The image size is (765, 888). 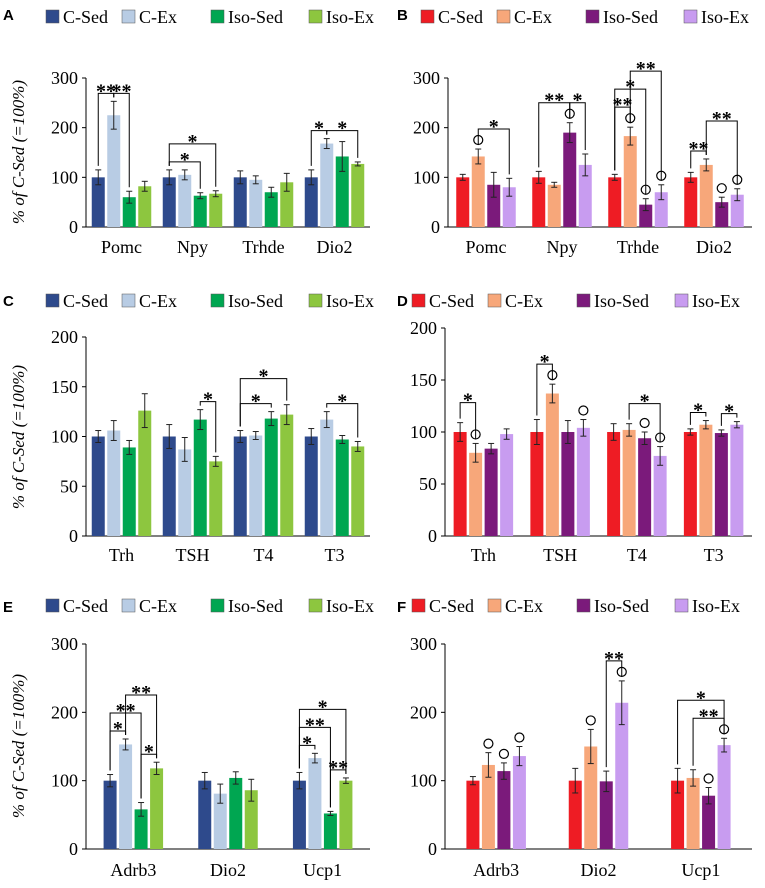 What do you see at coordinates (64, 387) in the screenshot?
I see `y-tick-label: 150` at bounding box center [64, 387].